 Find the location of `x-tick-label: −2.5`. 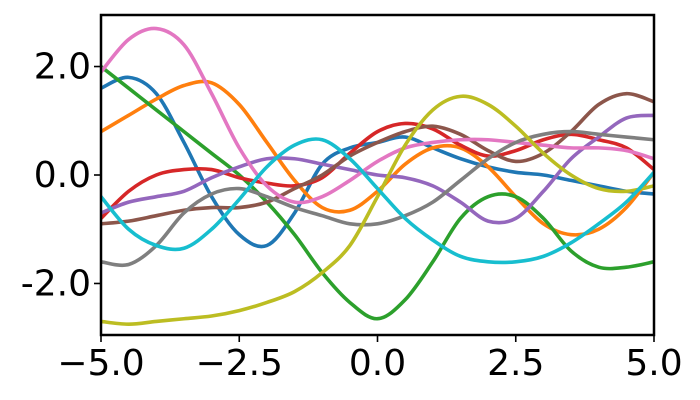

x-tick-label: −2.5 is located at coordinates (239, 363).